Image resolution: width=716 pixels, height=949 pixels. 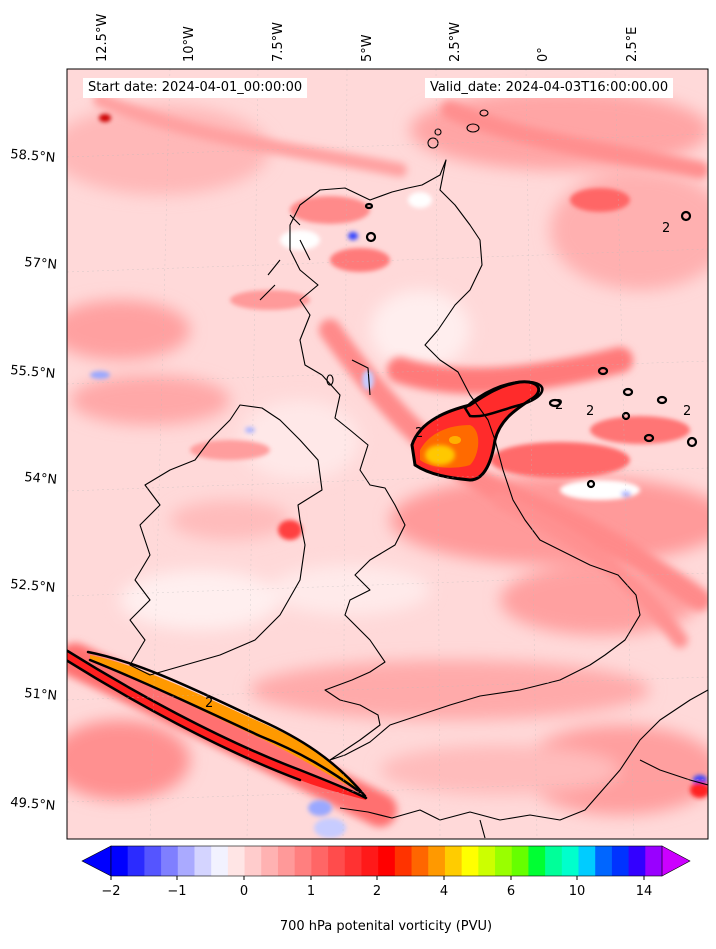 I want to click on lon-tick-label: 12.5°W, so click(x=102, y=38).